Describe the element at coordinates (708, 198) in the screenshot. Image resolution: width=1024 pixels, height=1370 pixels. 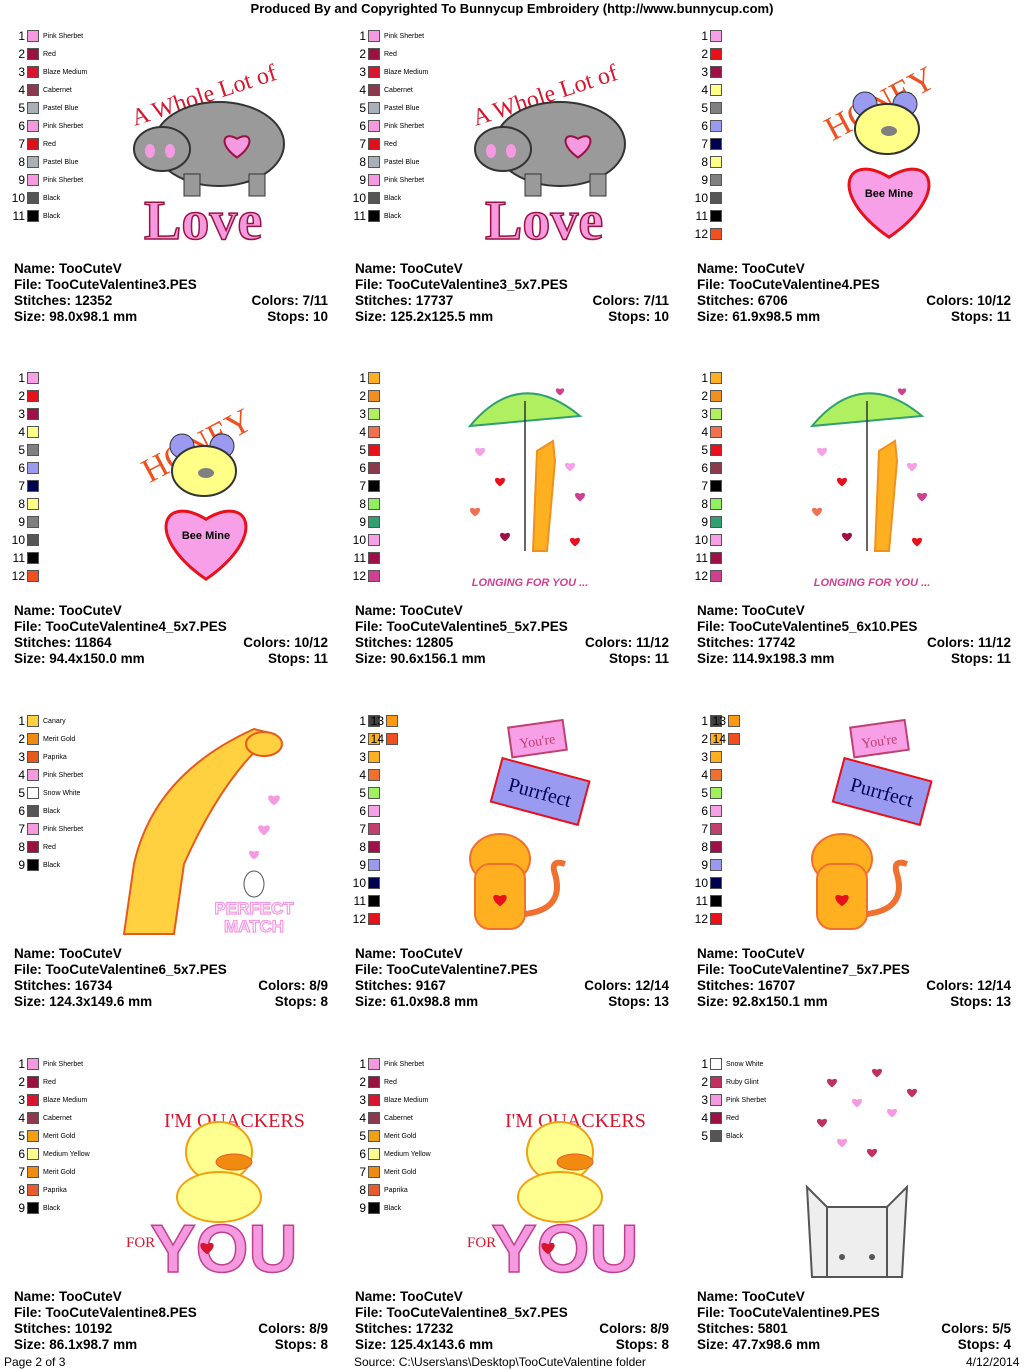
I see `color-swatch-row: 10` at that location.